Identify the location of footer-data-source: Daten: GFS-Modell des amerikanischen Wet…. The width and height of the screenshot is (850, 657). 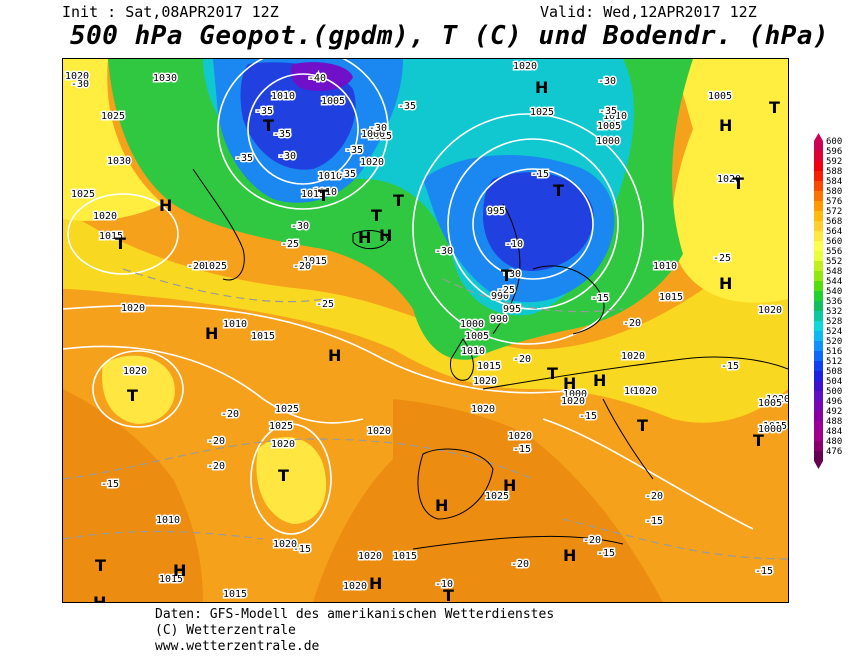
(355, 614).